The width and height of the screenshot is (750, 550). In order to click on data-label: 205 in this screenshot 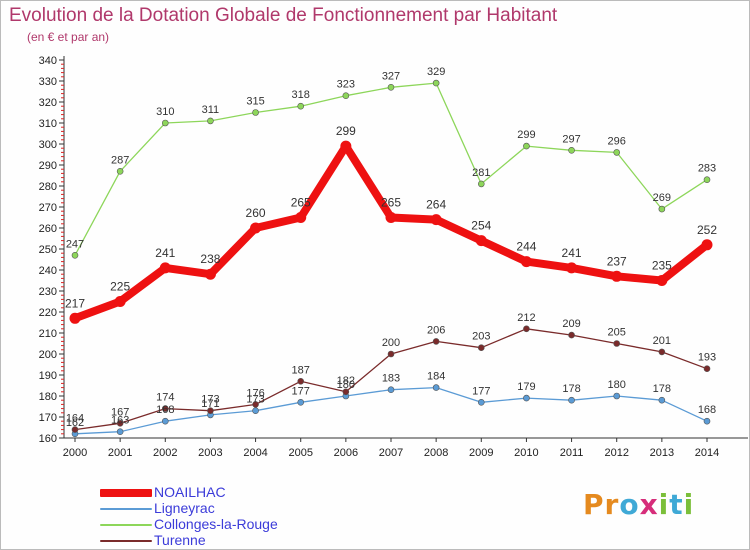, I will do `click(617, 333)`.